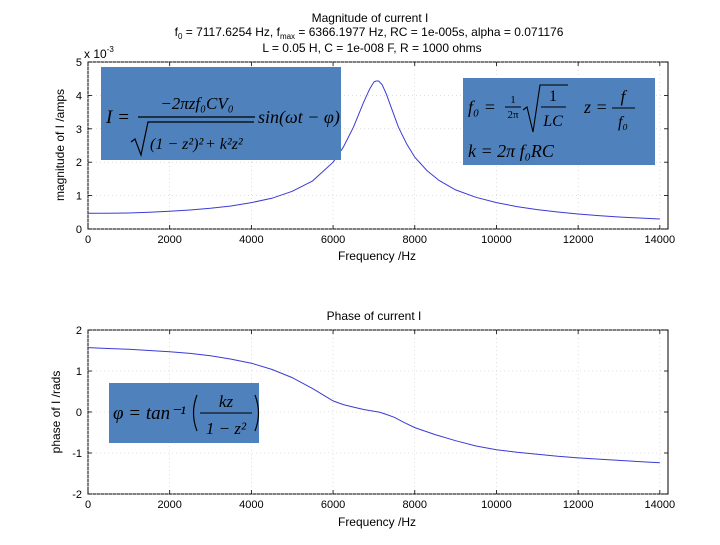 The image size is (720, 545). Describe the element at coordinates (595, 107) in the screenshot. I see `z-equation-lhs: z =` at that location.